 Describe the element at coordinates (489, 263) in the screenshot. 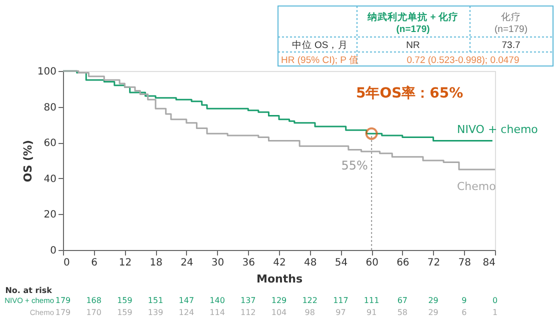

I see `x-tick-label: 84` at that location.